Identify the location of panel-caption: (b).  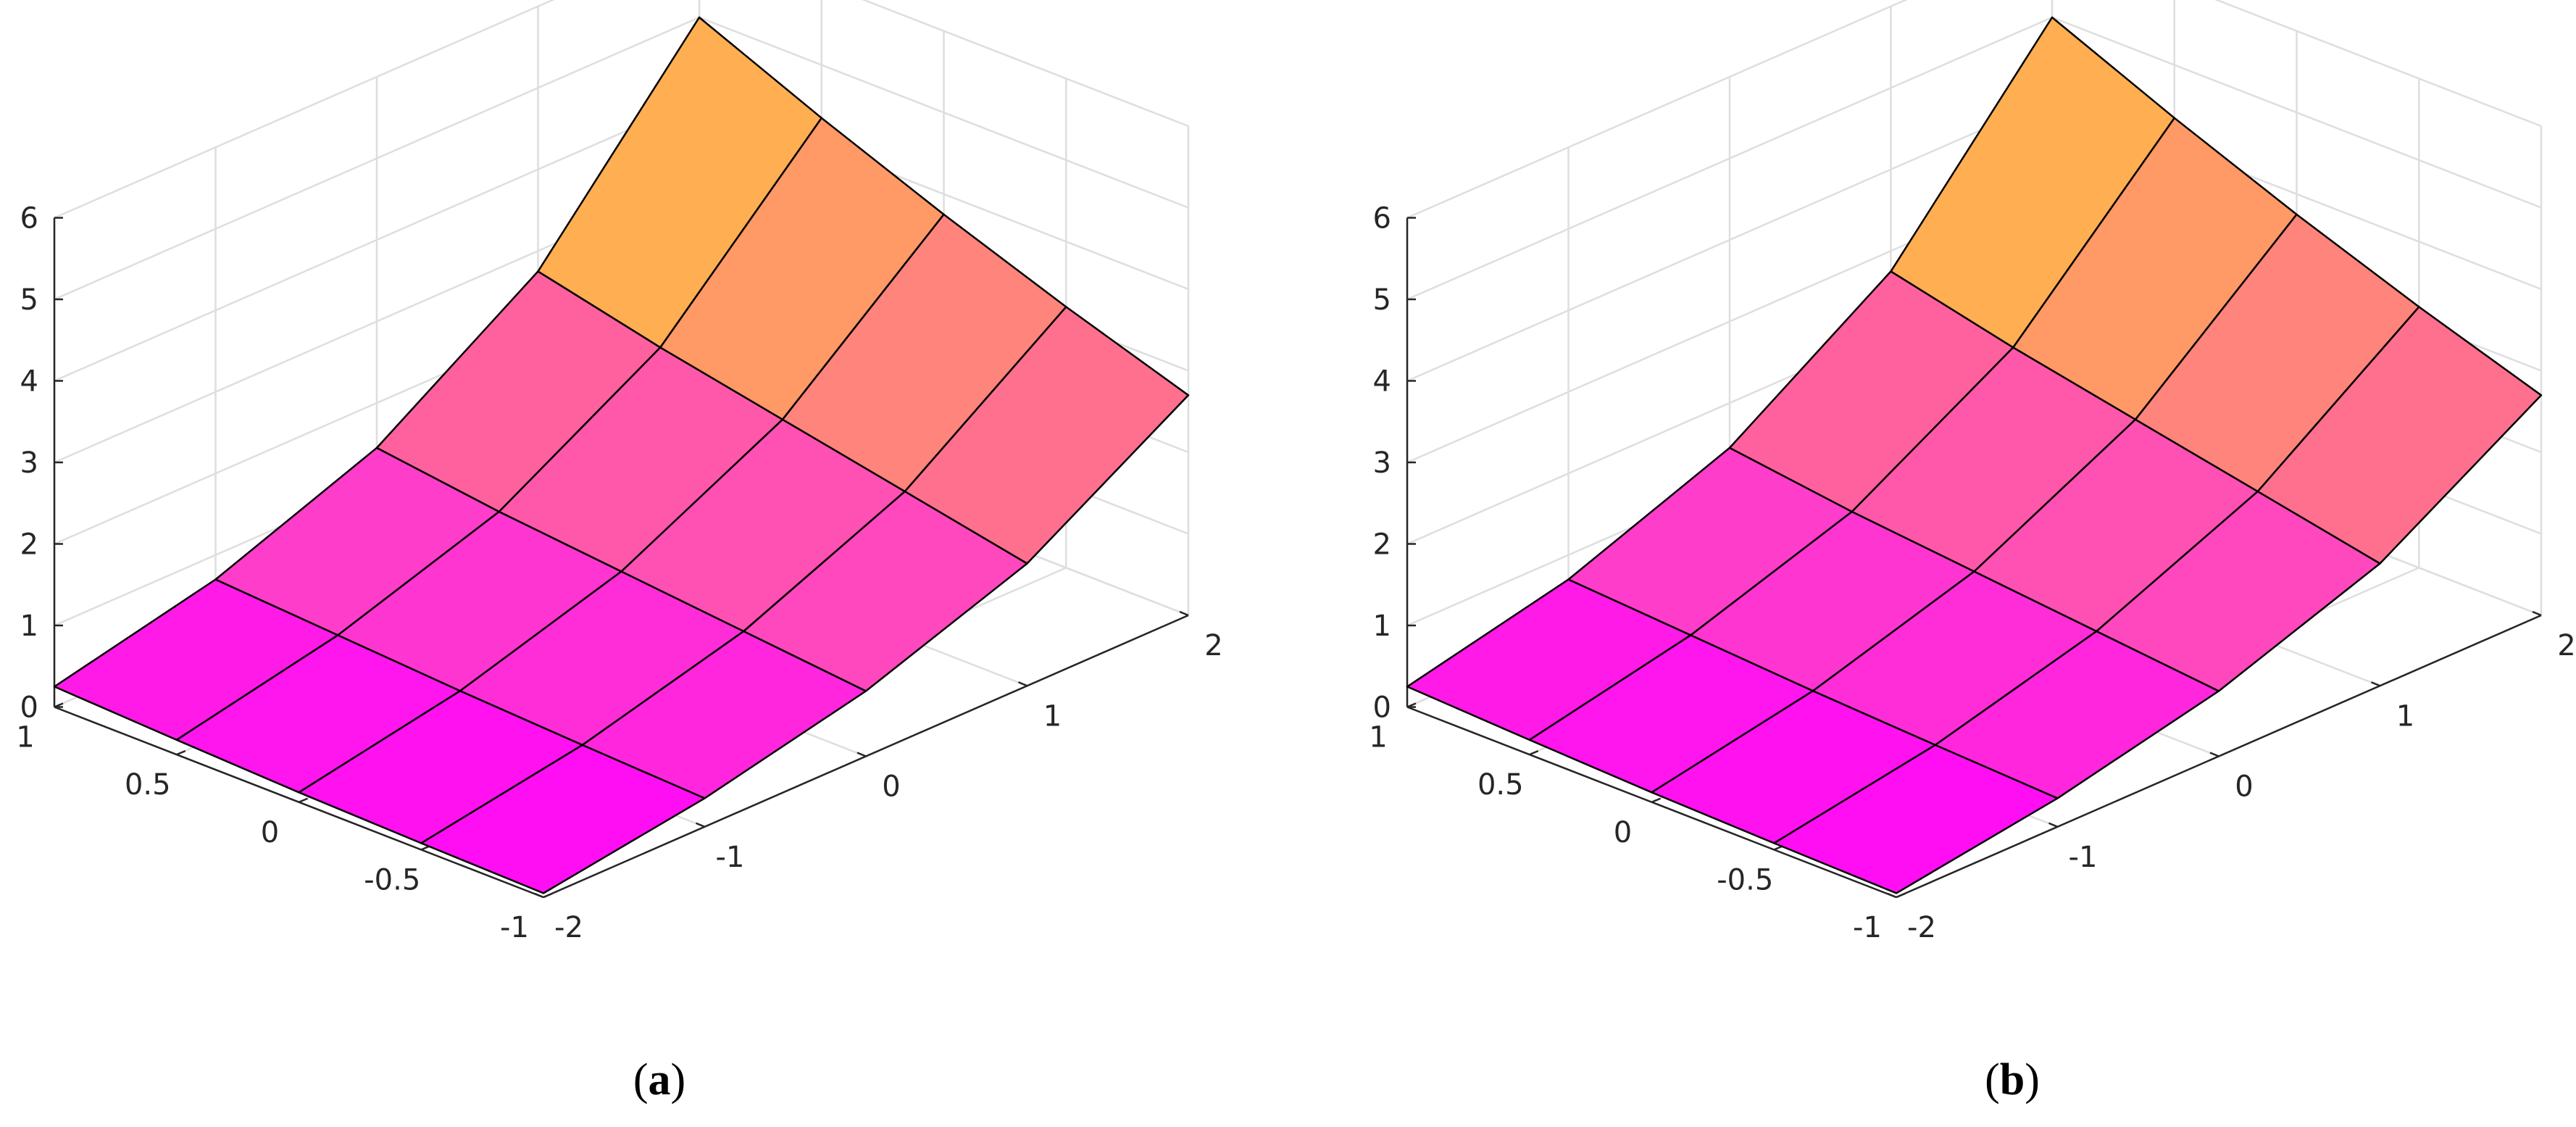
(2012, 1080).